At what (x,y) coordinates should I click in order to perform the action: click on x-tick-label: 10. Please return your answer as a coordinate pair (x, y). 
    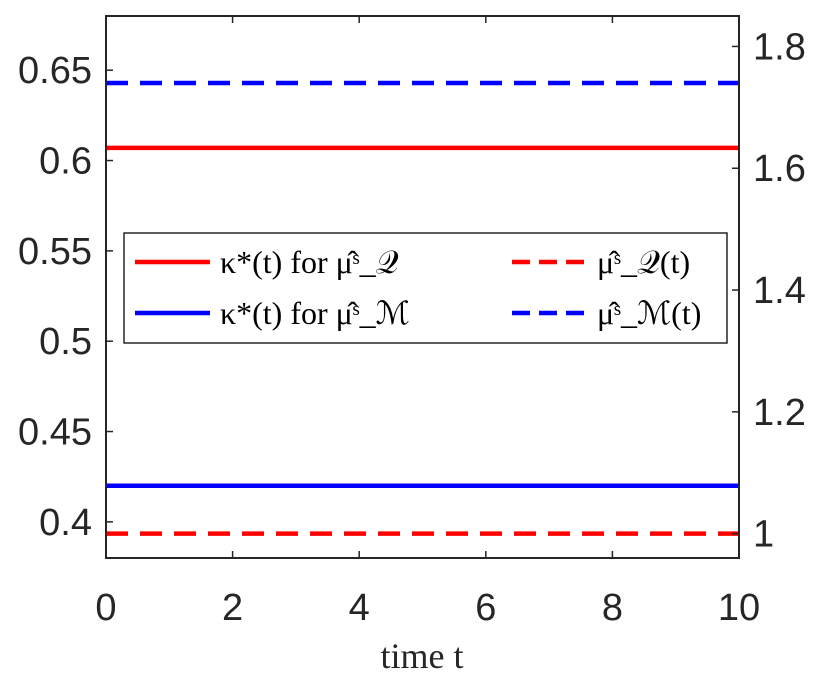
    Looking at the image, I should click on (739, 608).